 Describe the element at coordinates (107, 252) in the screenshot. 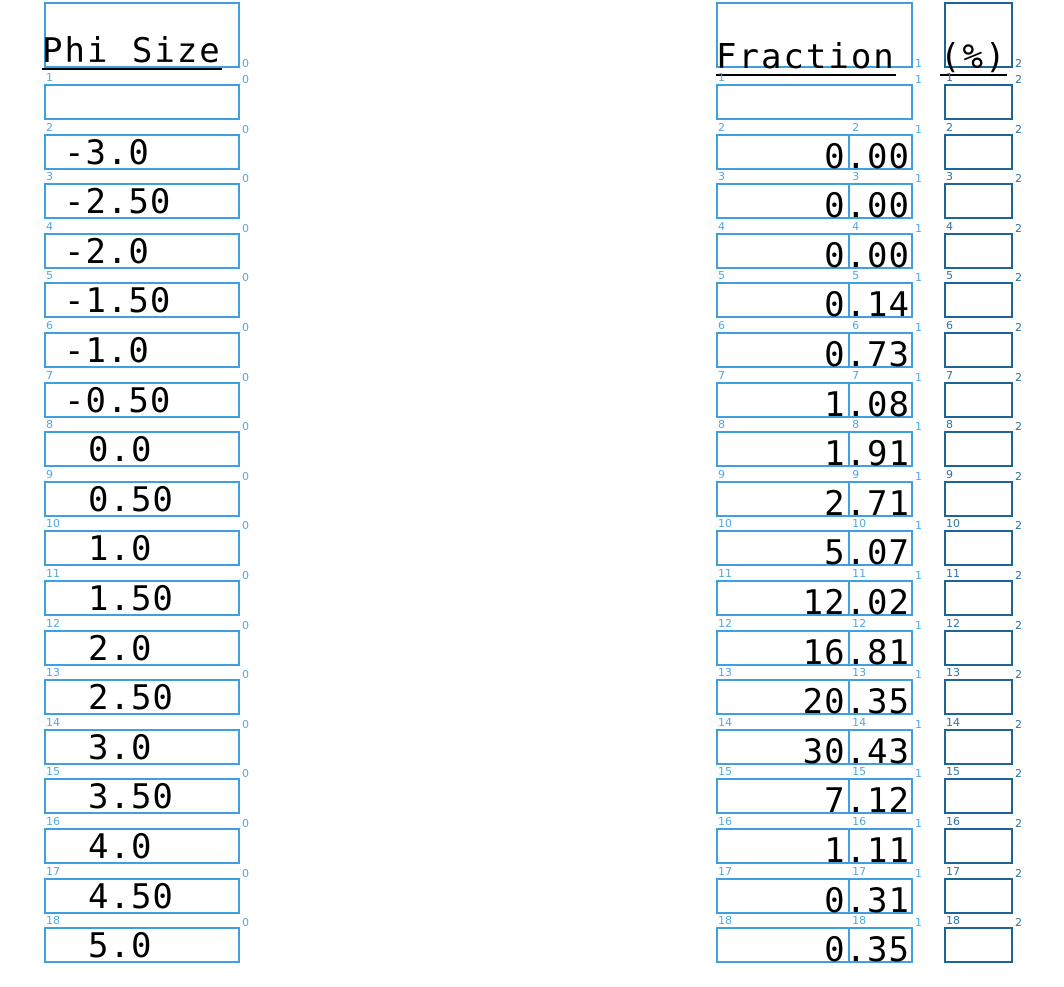

I see `phi-size-value: -2.0` at that location.